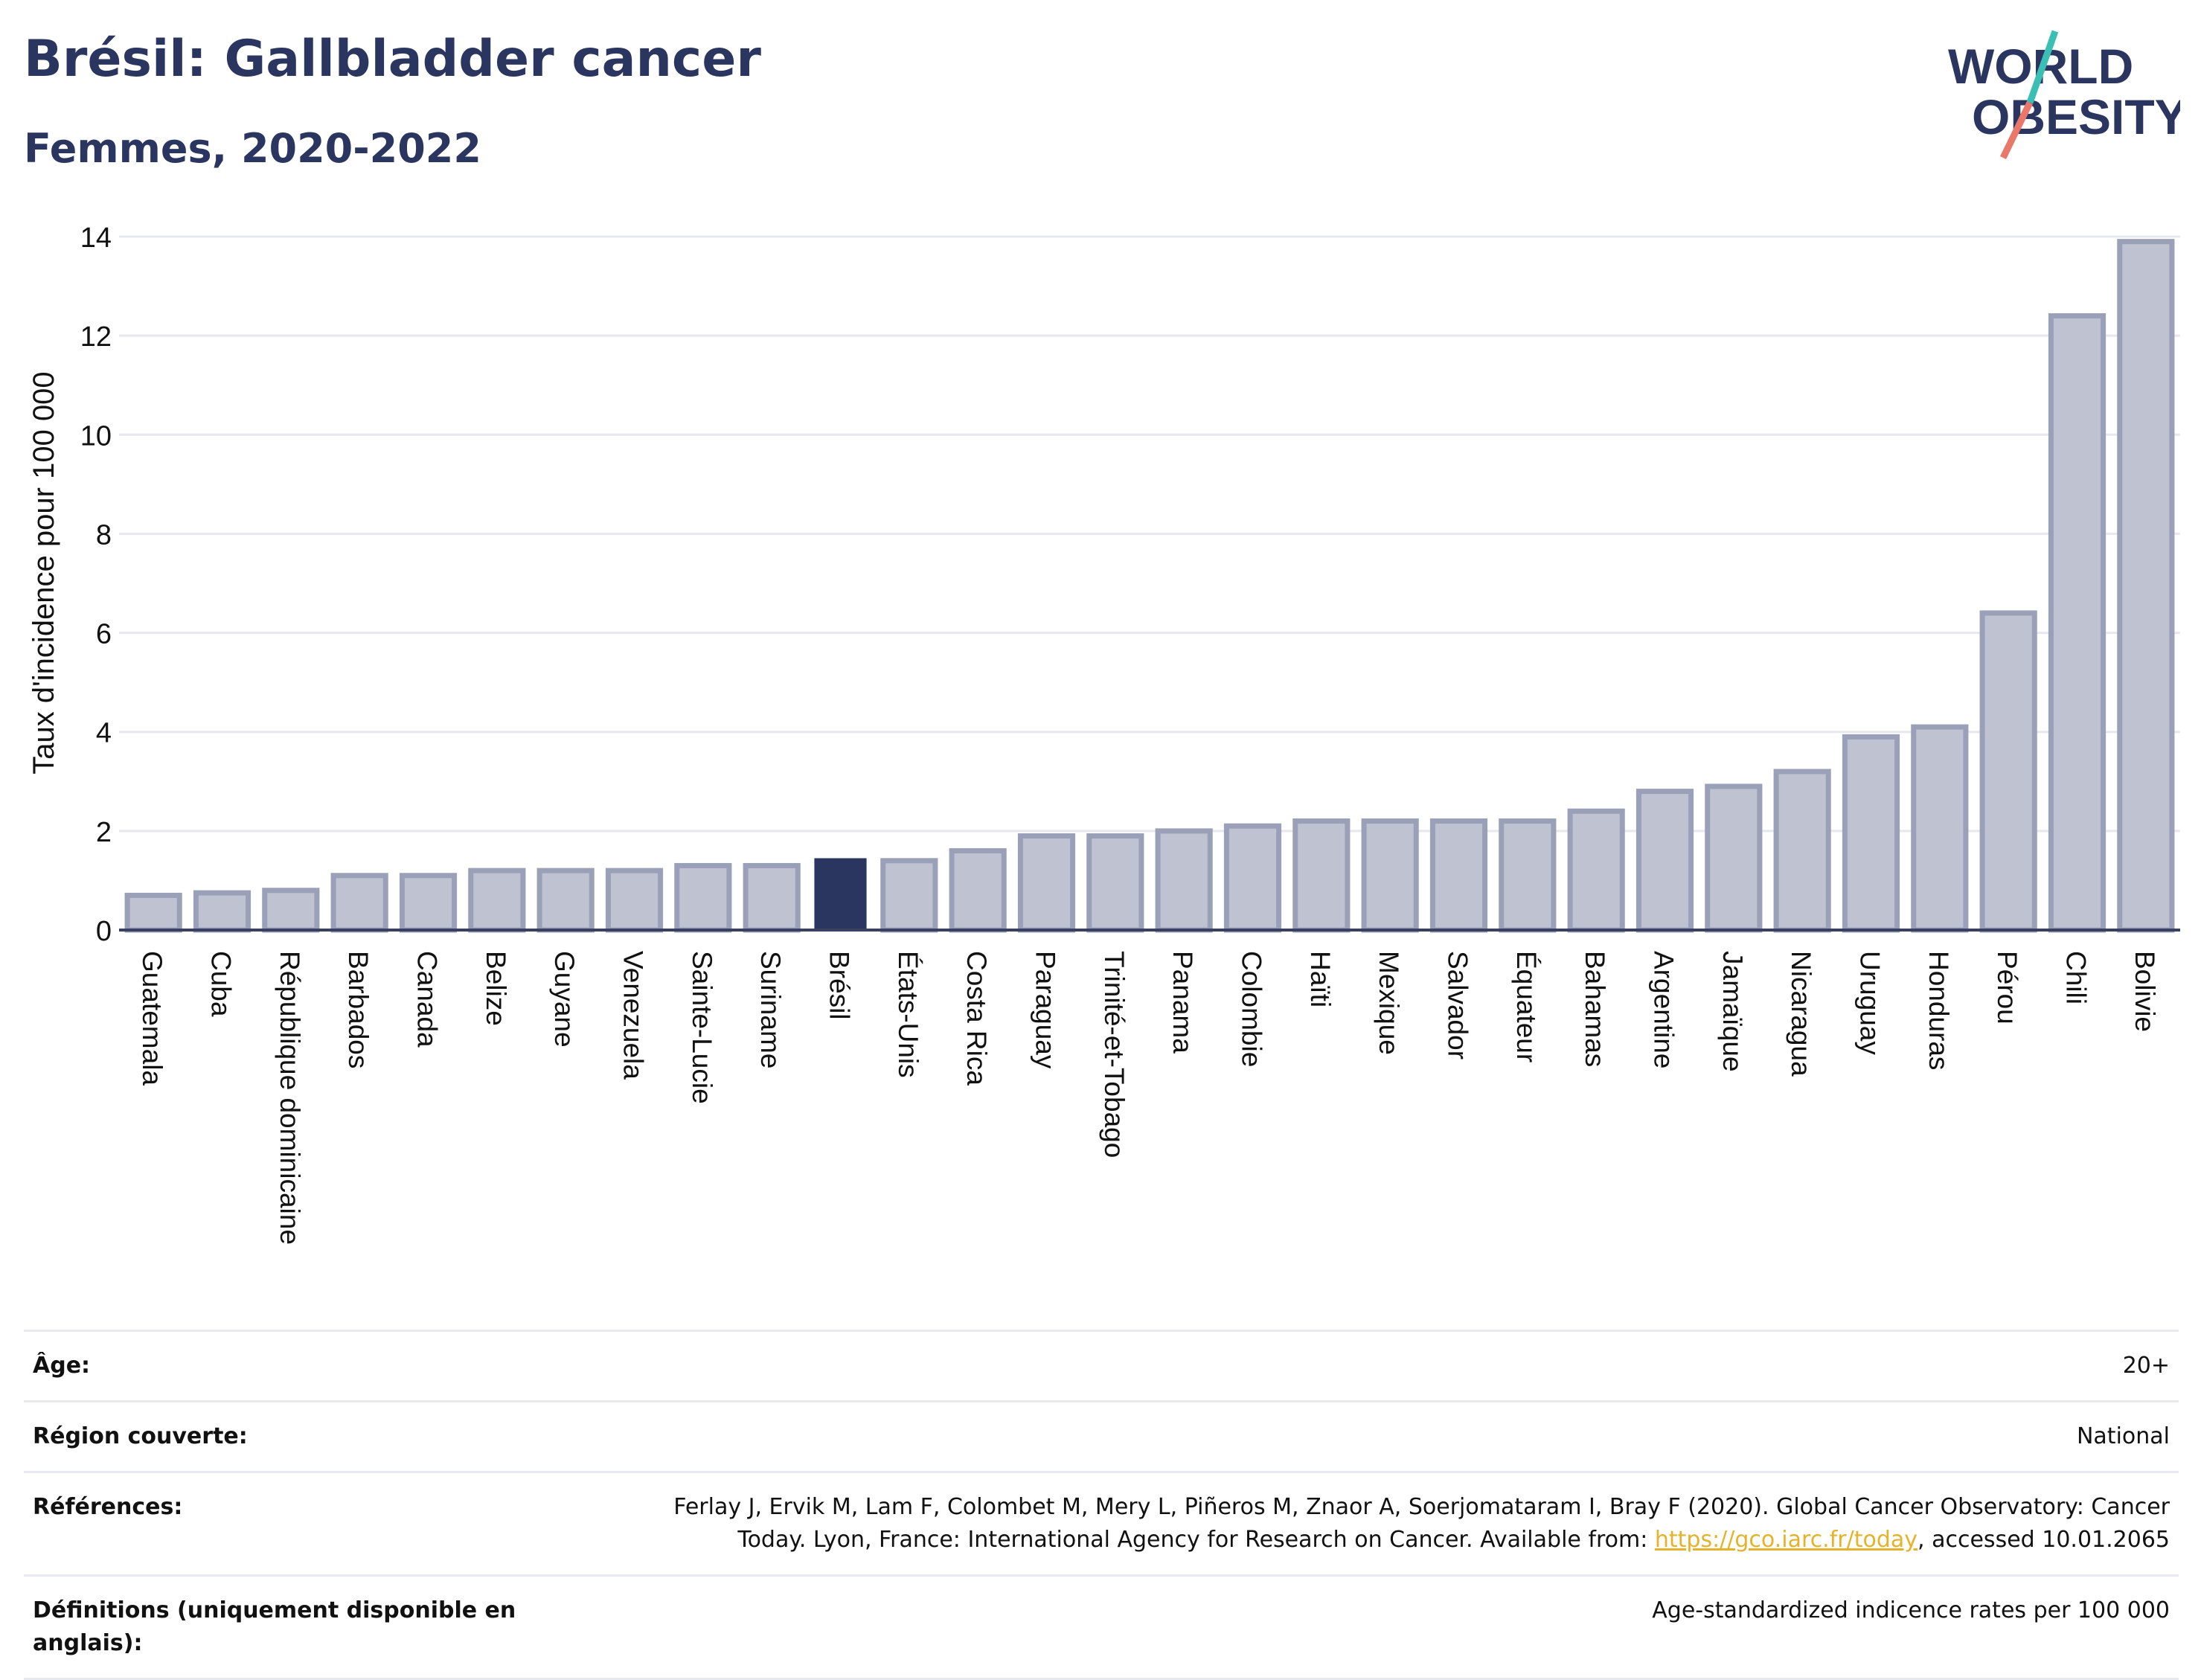 The image size is (2201, 1680). I want to click on bar-venezuela, so click(634, 901).